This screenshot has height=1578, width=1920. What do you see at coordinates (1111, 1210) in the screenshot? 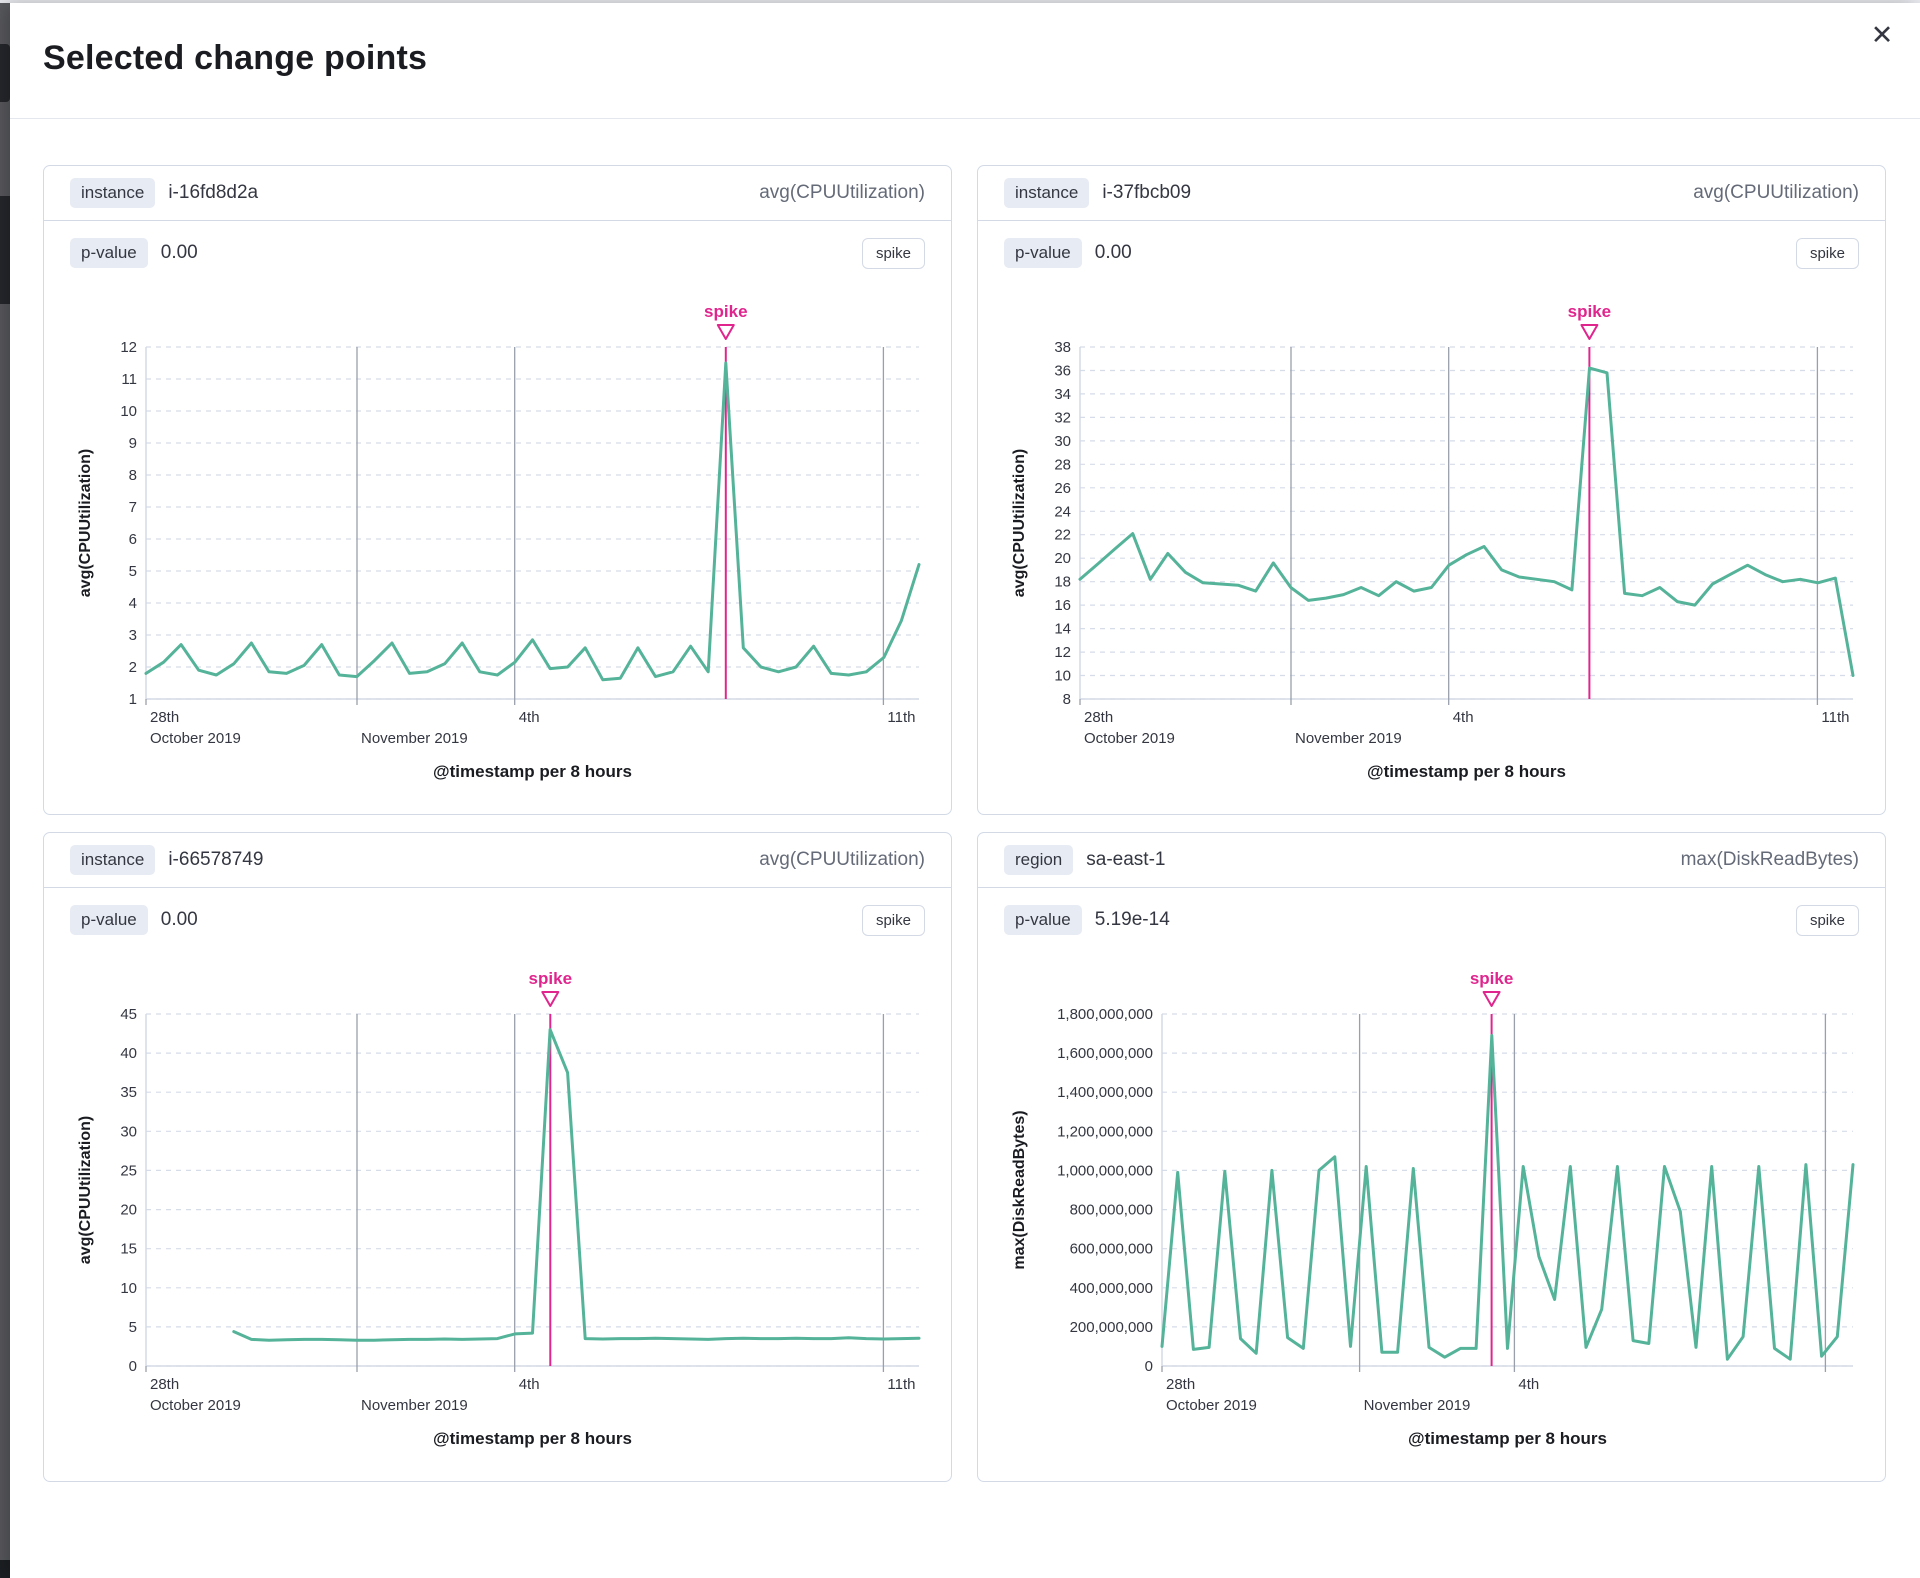
I see `svg-text: 800,000,000` at bounding box center [1111, 1210].